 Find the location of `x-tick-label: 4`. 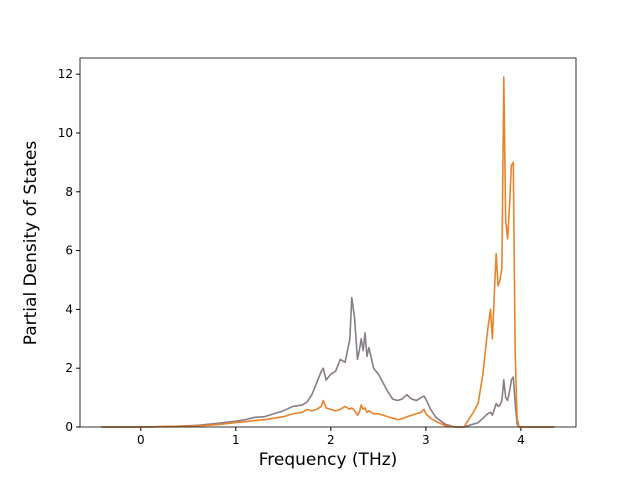

x-tick-label: 4 is located at coordinates (521, 440).